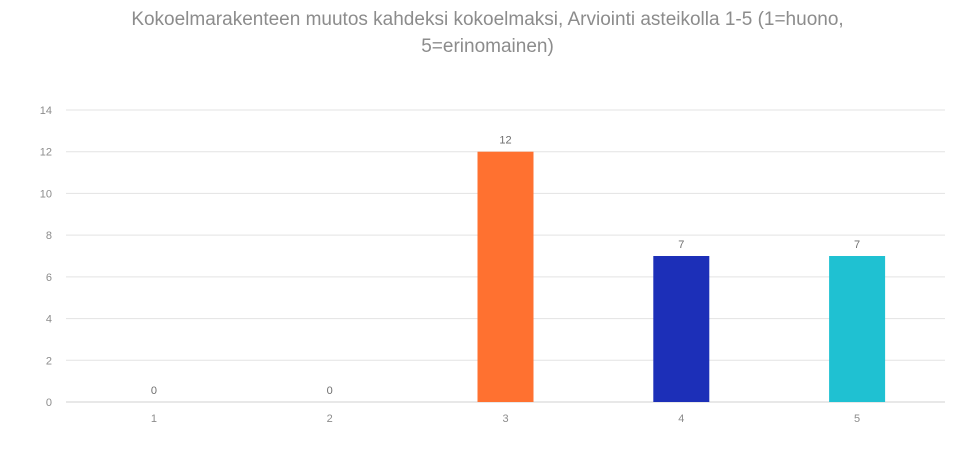  What do you see at coordinates (46, 153) in the screenshot?
I see `y-tick-label: 12` at bounding box center [46, 153].